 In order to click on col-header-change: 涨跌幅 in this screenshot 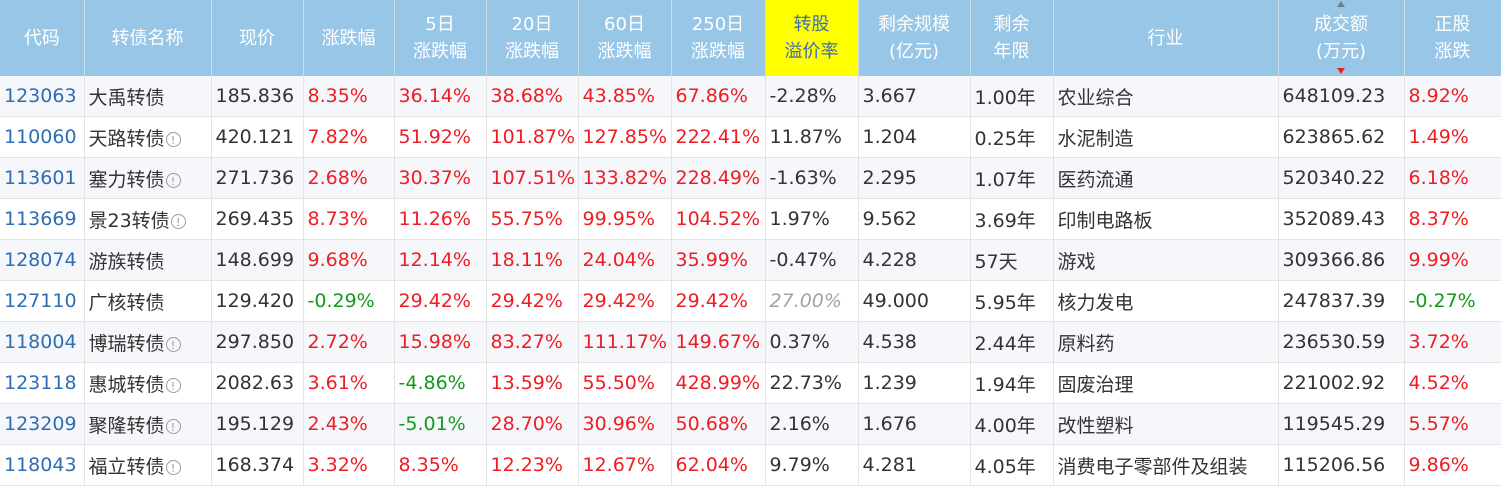, I will do `click(349, 38)`.